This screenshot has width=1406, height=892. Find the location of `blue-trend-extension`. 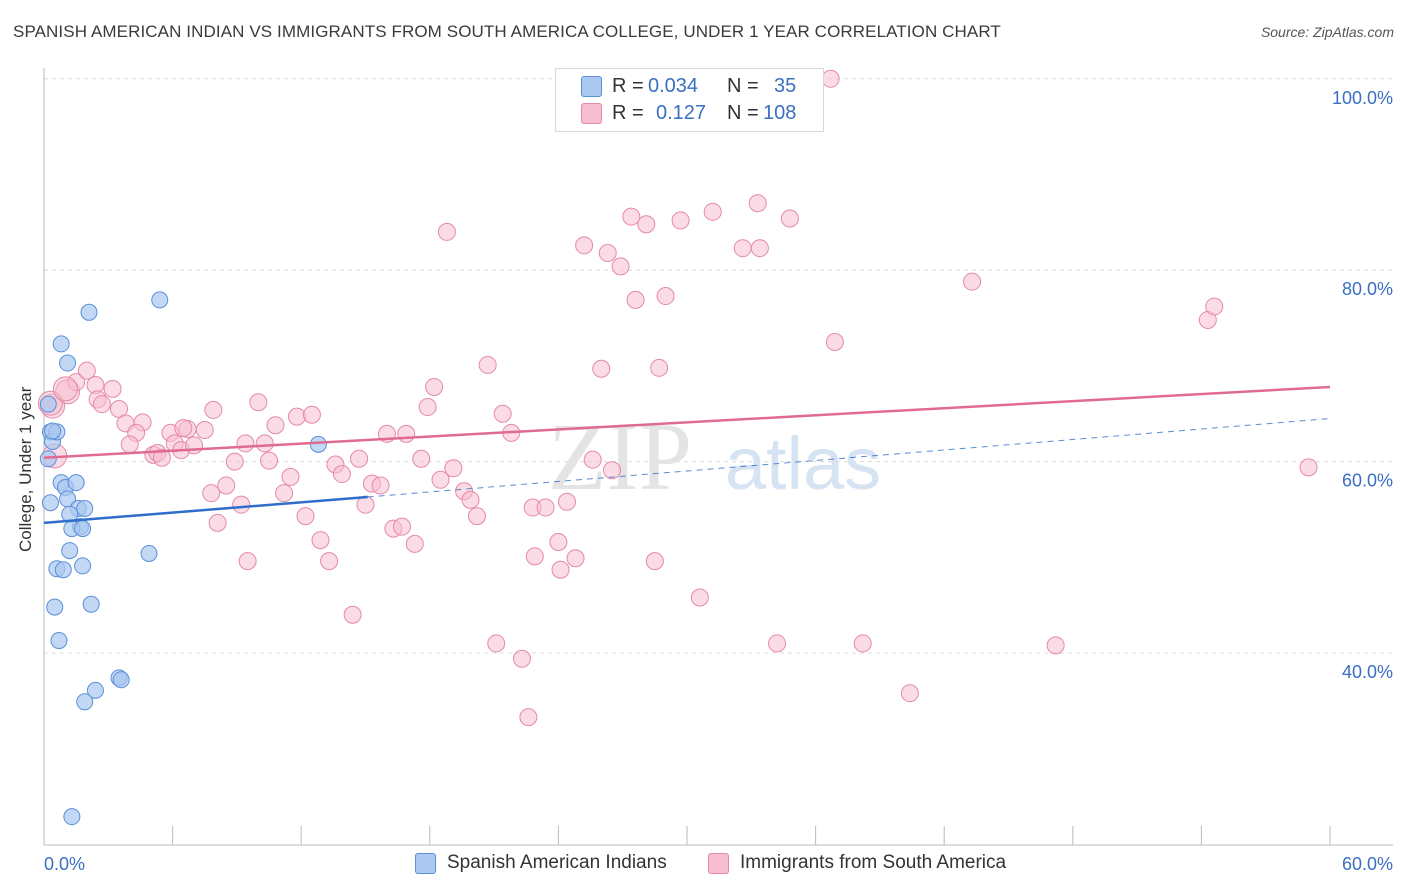

blue-trend-extension is located at coordinates (849, 458).